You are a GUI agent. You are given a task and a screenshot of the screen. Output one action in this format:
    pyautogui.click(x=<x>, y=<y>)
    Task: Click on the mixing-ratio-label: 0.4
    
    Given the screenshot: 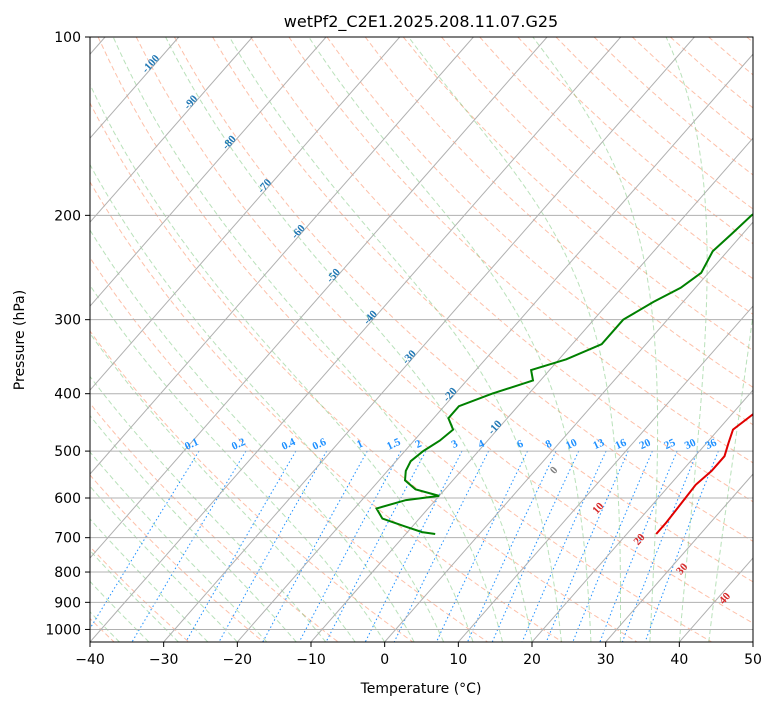 What is the action you would take?
    pyautogui.click(x=289, y=444)
    